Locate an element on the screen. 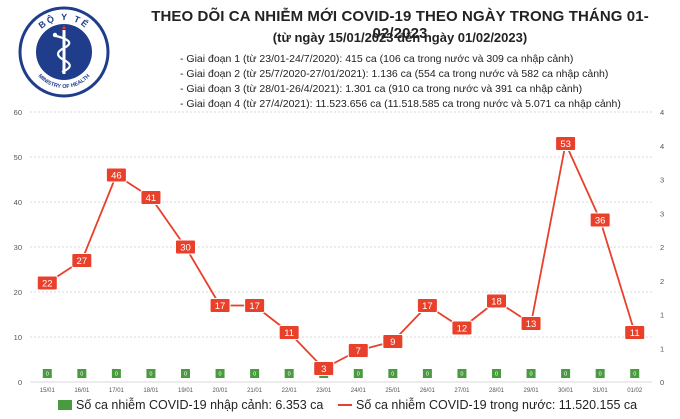  x-tick-label: 19/01 is located at coordinates (186, 391).